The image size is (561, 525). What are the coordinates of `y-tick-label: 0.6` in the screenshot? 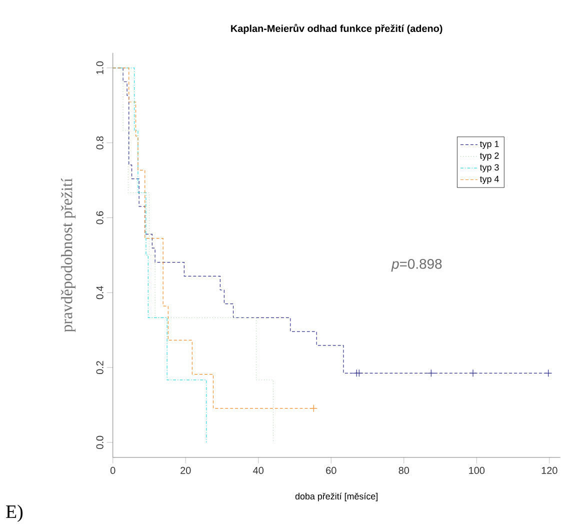 It's located at (100, 217).